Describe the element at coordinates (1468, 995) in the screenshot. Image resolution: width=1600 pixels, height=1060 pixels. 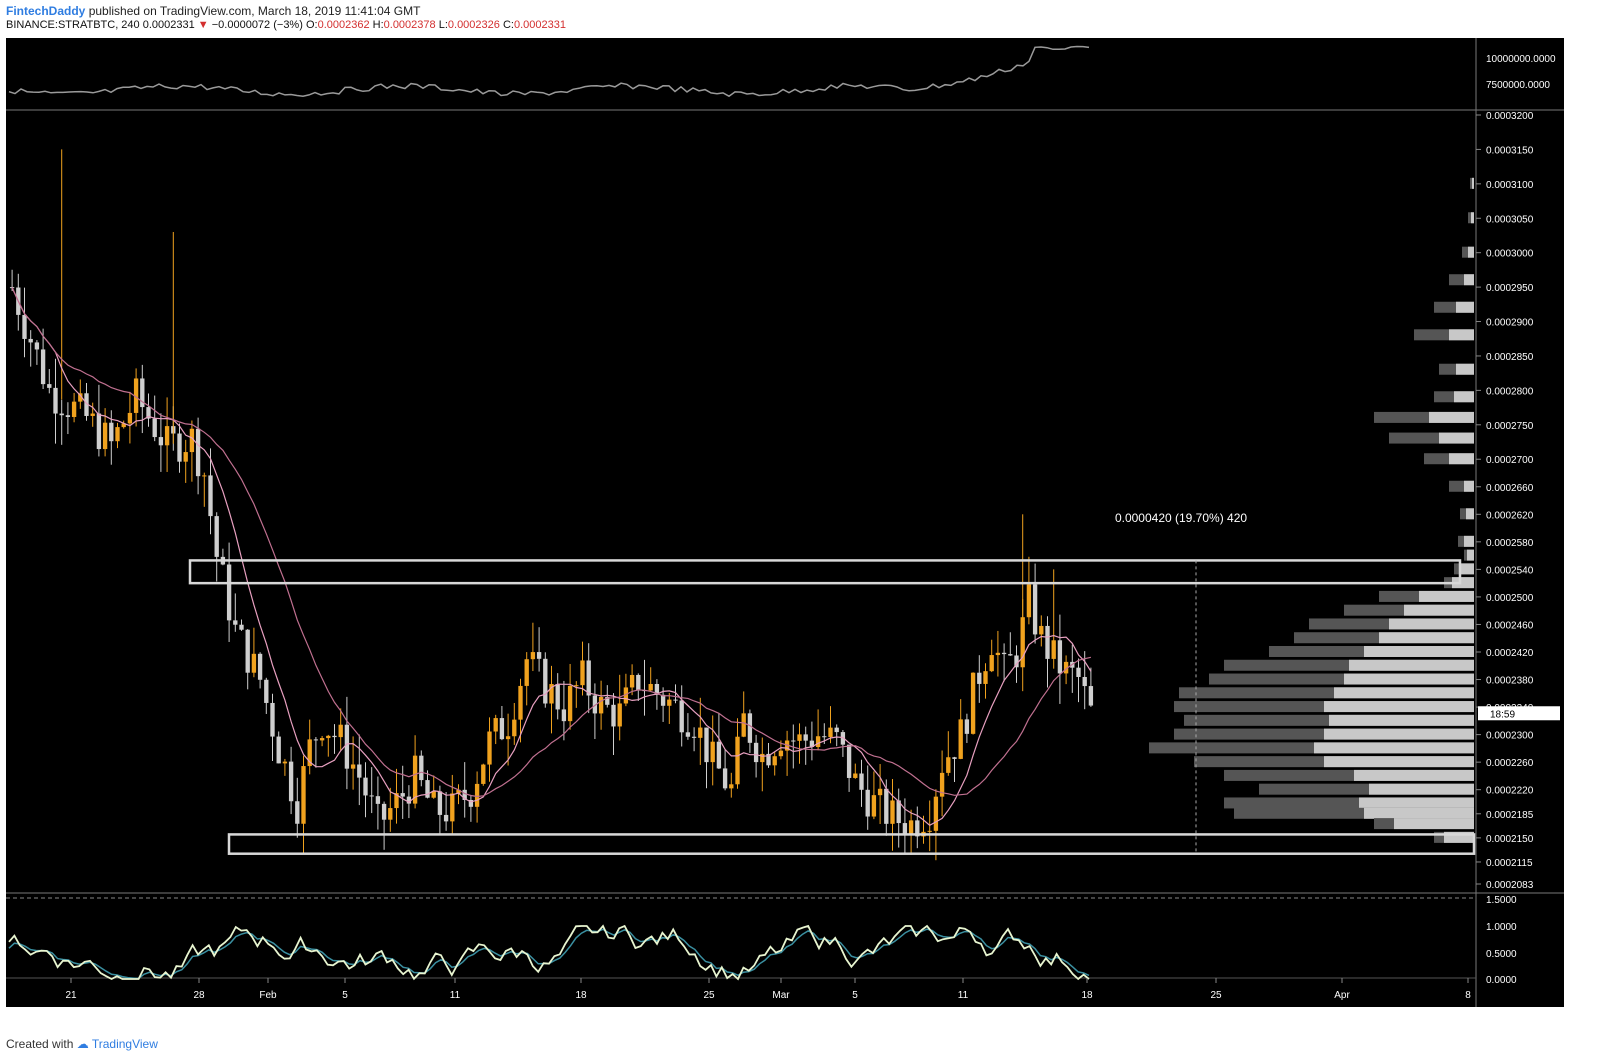
I see `time-tick-label: 8` at that location.